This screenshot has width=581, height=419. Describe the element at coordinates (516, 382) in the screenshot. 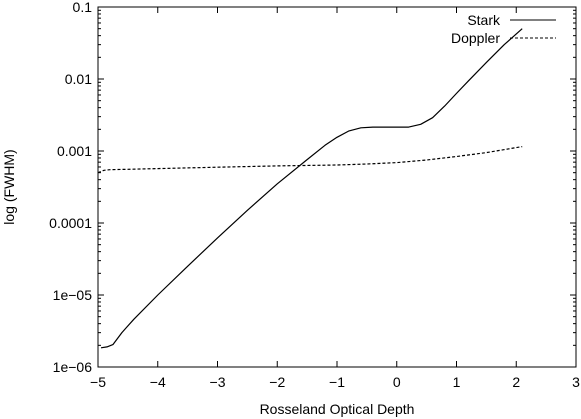

I see `x-tick-label: 2` at that location.